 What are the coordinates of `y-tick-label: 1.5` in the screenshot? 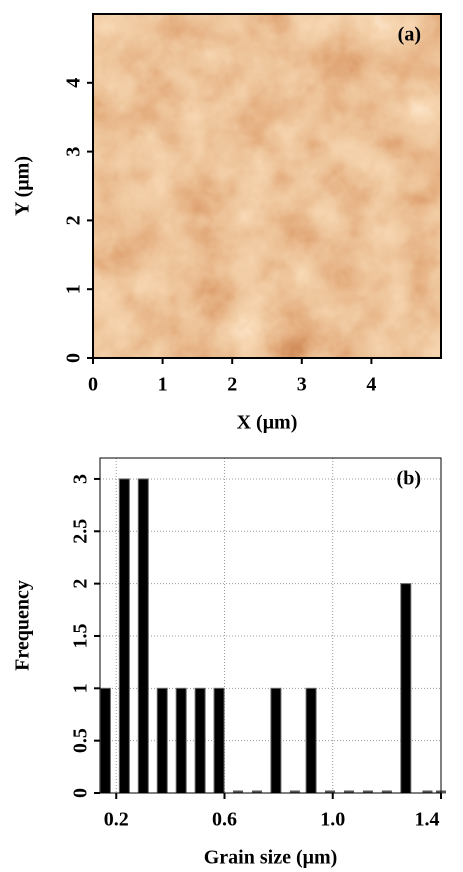 It's located at (81, 635).